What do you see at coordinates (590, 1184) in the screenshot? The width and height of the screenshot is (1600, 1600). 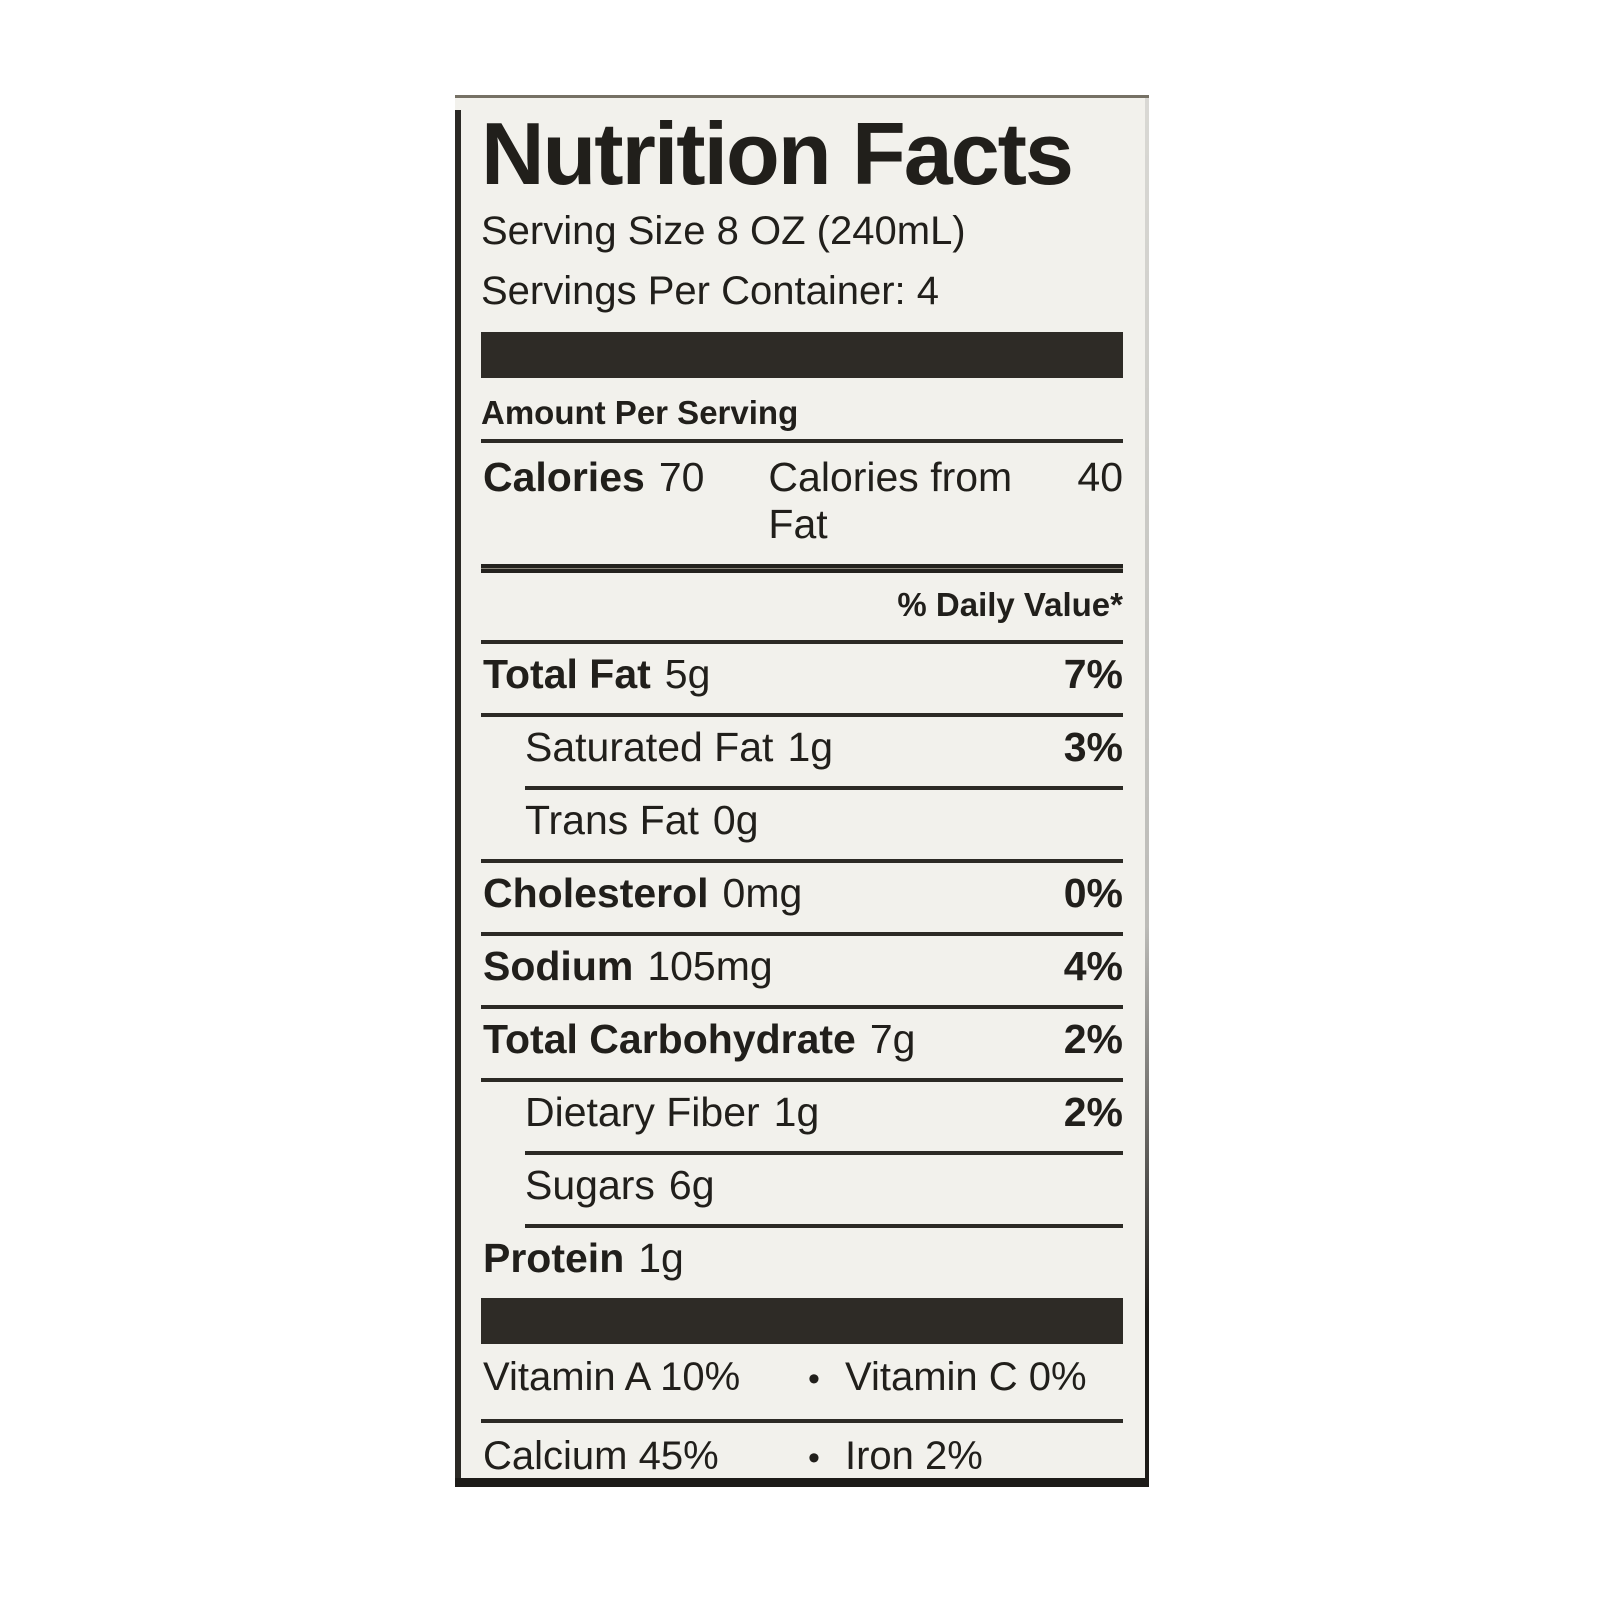 I see `nutrient-label: Sugars` at bounding box center [590, 1184].